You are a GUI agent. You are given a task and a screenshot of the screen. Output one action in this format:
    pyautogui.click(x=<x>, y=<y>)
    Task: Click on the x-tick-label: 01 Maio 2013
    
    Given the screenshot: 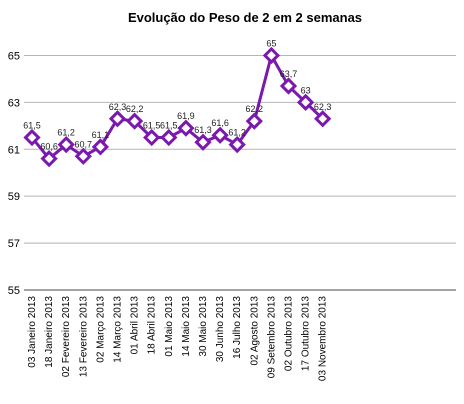 What is the action you would take?
    pyautogui.click(x=169, y=326)
    